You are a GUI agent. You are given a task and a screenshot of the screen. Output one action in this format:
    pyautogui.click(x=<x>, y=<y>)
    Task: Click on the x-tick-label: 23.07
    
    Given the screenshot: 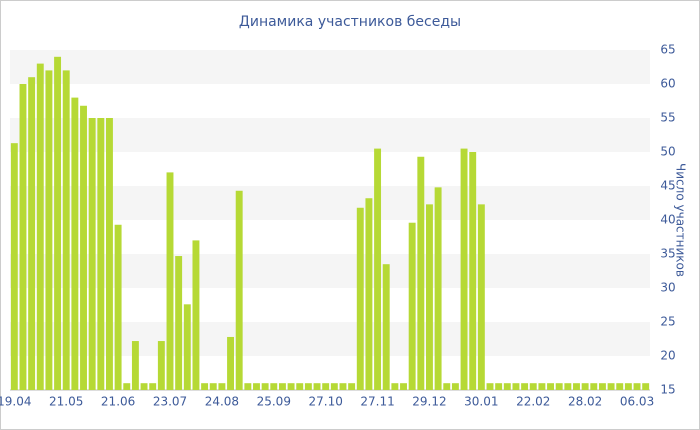 What is the action you would take?
    pyautogui.click(x=170, y=402)
    